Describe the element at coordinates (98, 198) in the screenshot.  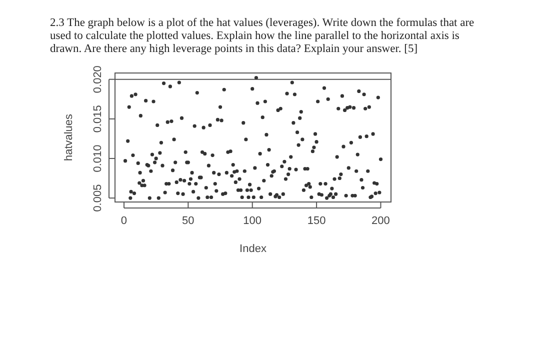
I see `y-tick-label: 0.005` at that location.